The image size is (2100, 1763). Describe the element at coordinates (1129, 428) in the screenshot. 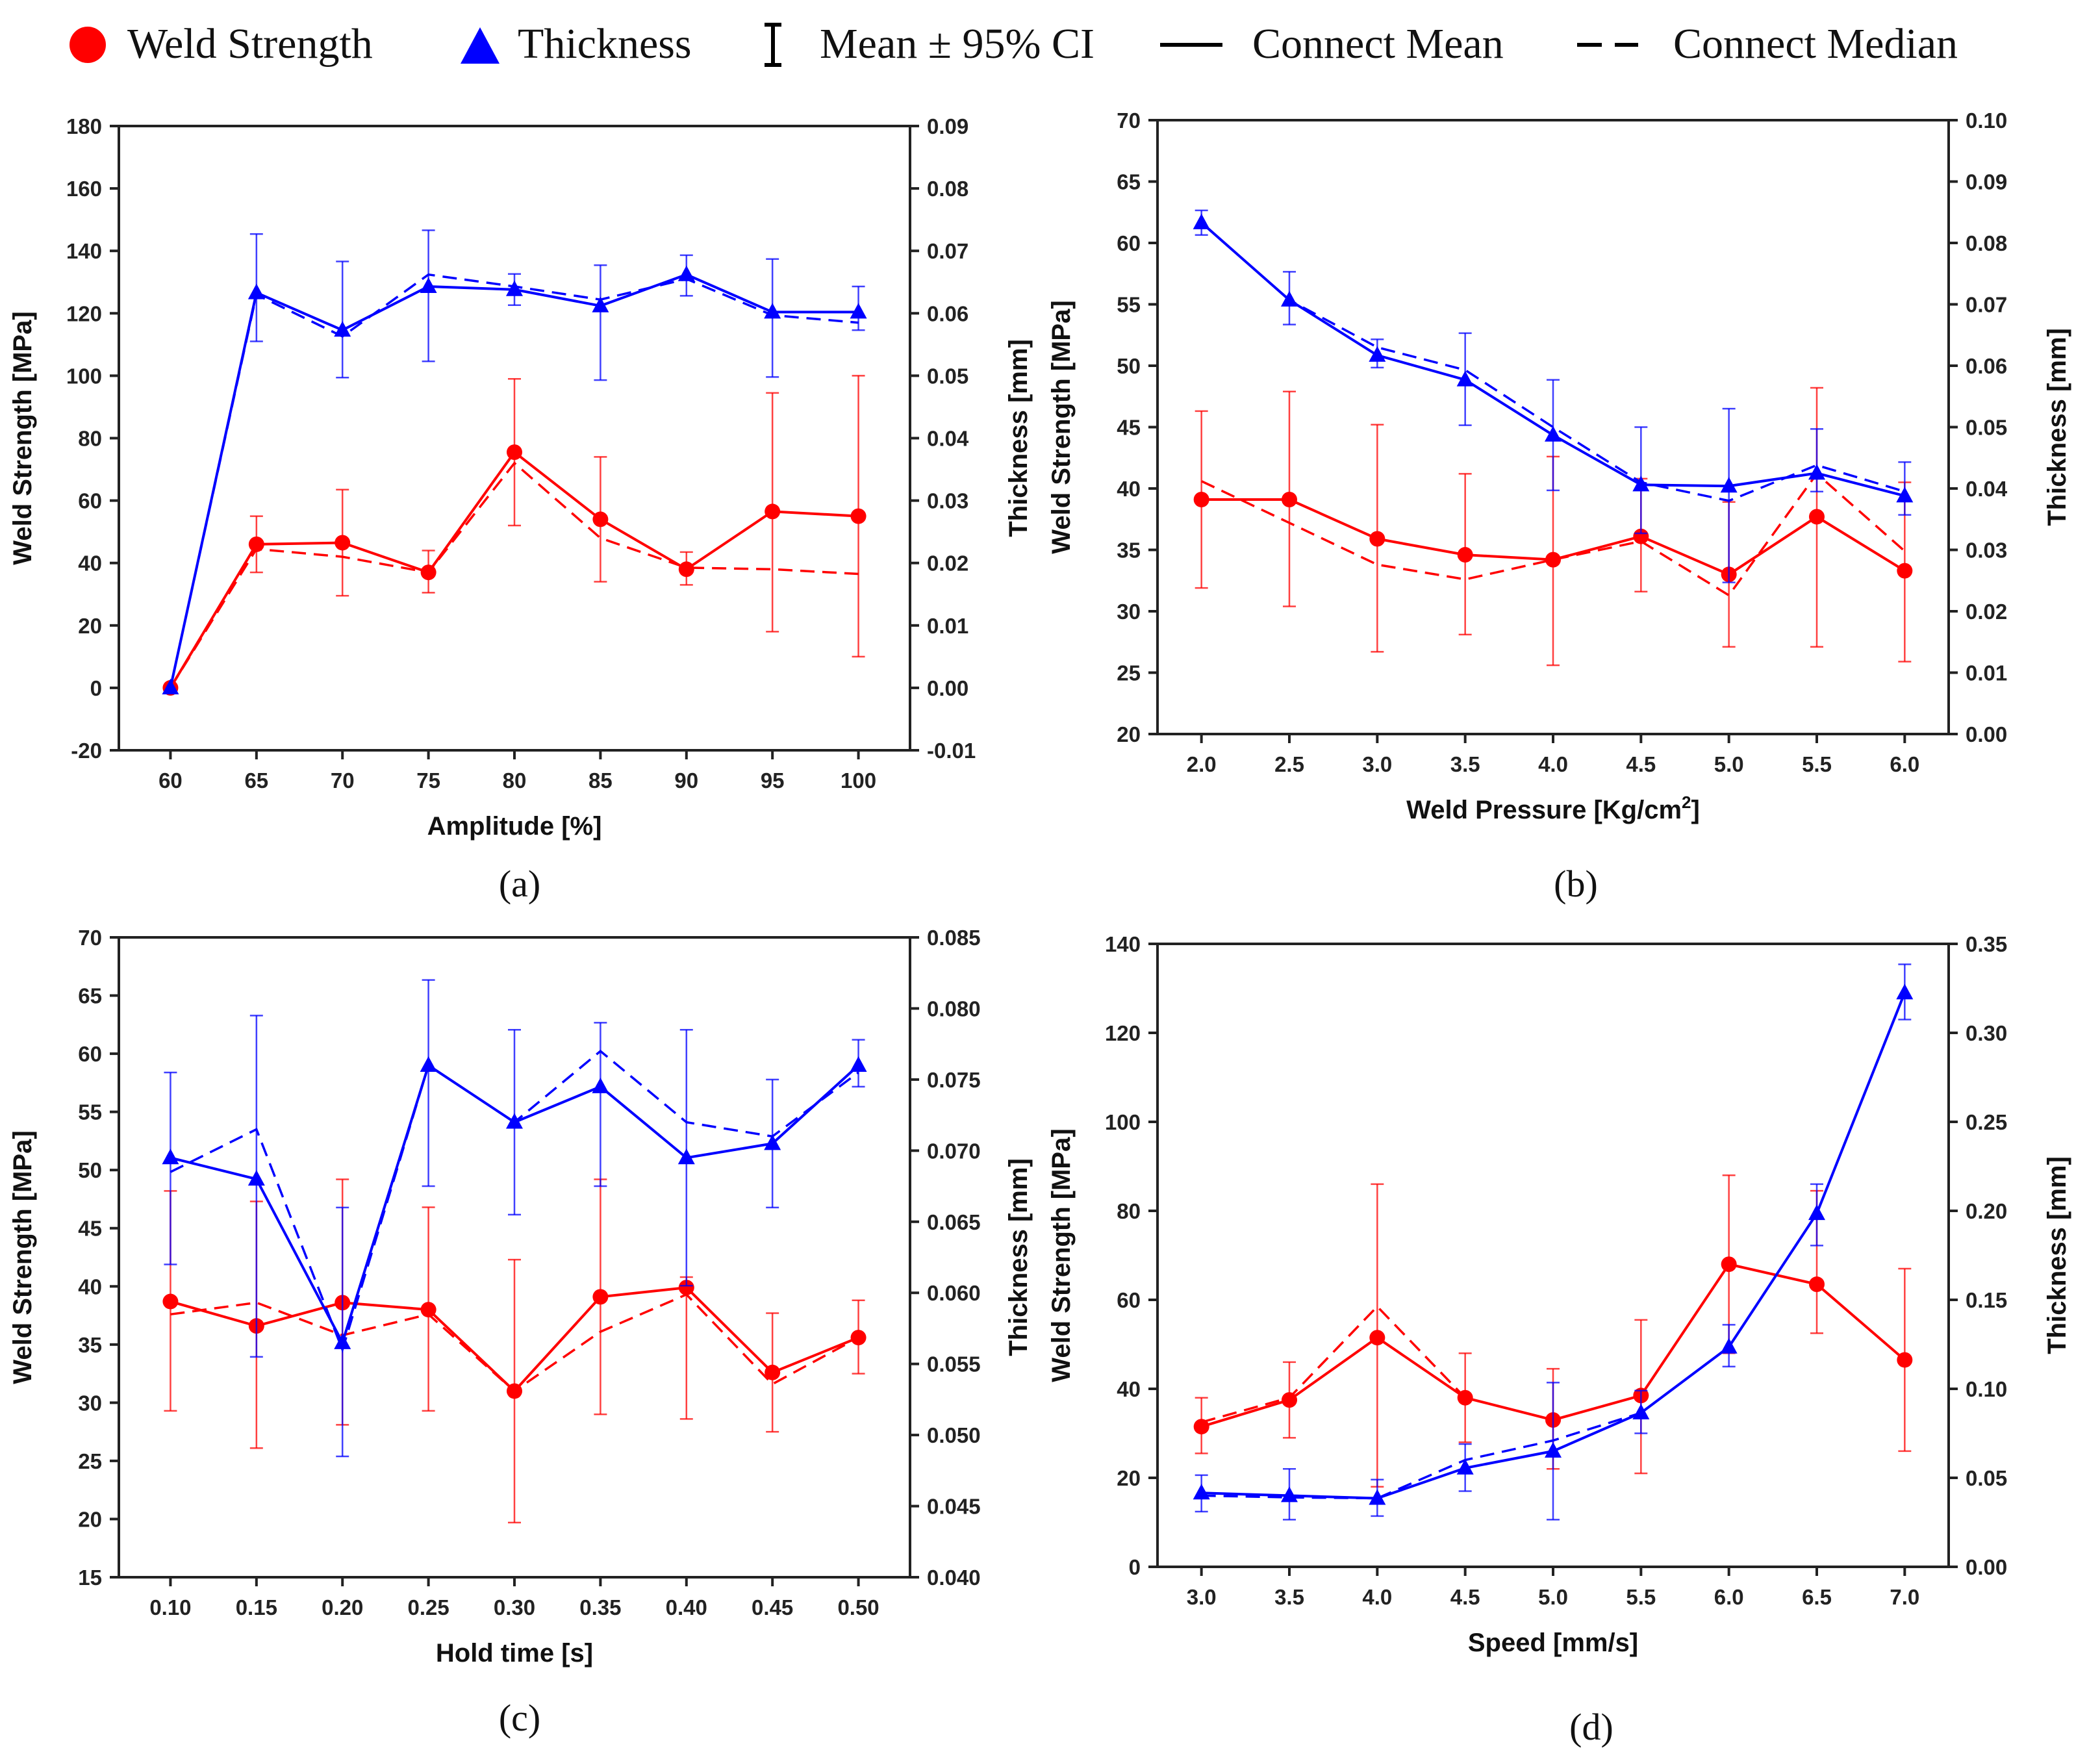

I see `y-tick-label: 45` at that location.